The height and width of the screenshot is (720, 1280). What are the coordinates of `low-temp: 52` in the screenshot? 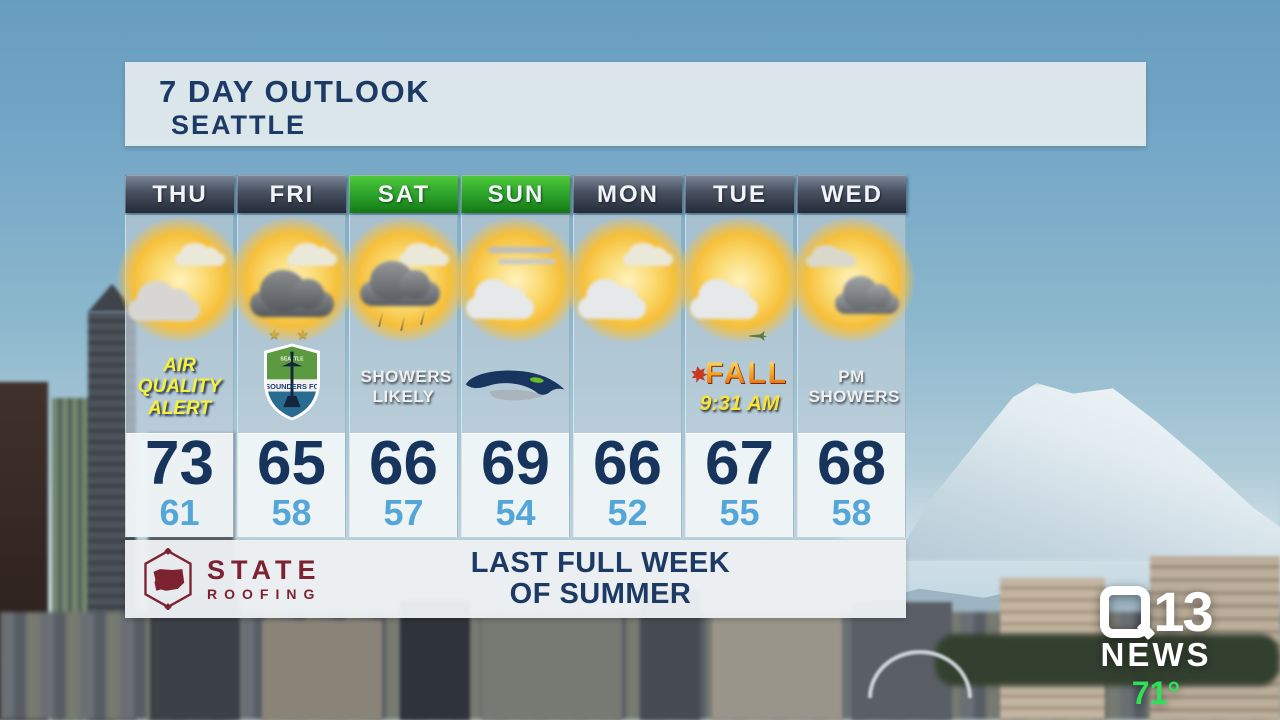 It's located at (627, 512).